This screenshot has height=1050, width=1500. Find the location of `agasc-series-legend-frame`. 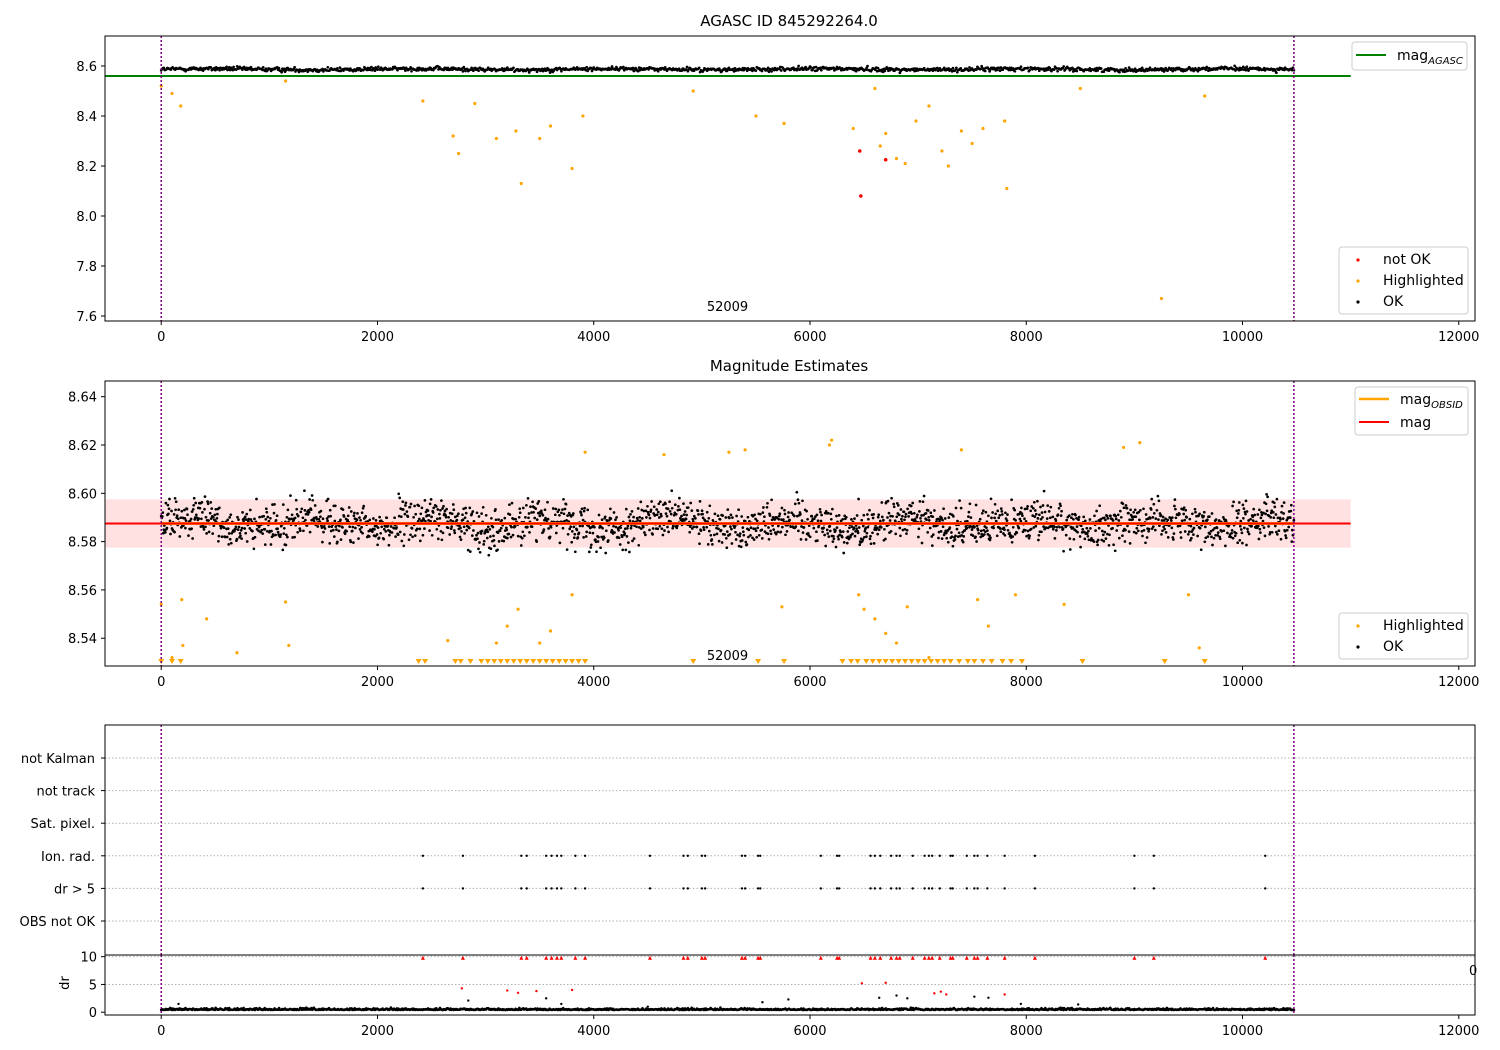

agasc-series-legend-frame is located at coordinates (1403, 280).